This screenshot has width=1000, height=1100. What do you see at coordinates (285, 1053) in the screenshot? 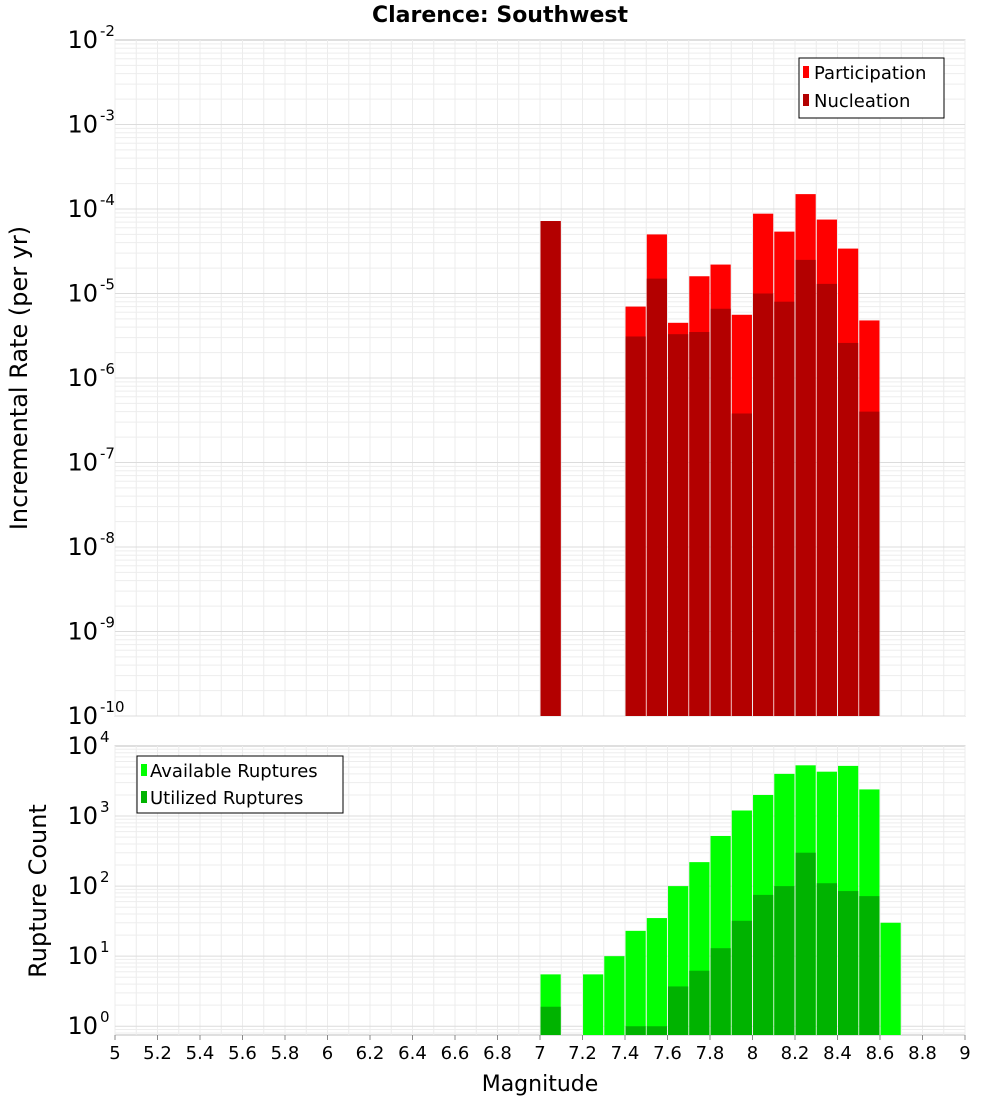
I see `x-tick-label: 5.8` at bounding box center [285, 1053].